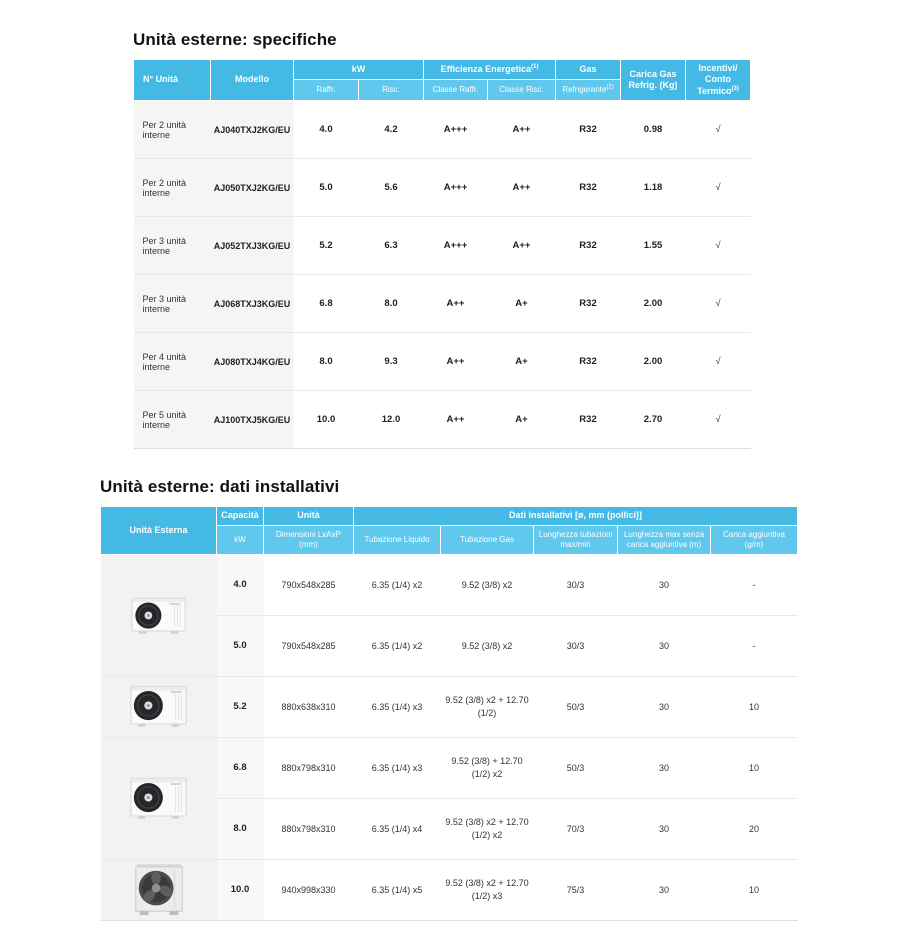 The width and height of the screenshot is (900, 930). What do you see at coordinates (240, 890) in the screenshot?
I see `cell-capacita: 10.0` at bounding box center [240, 890].